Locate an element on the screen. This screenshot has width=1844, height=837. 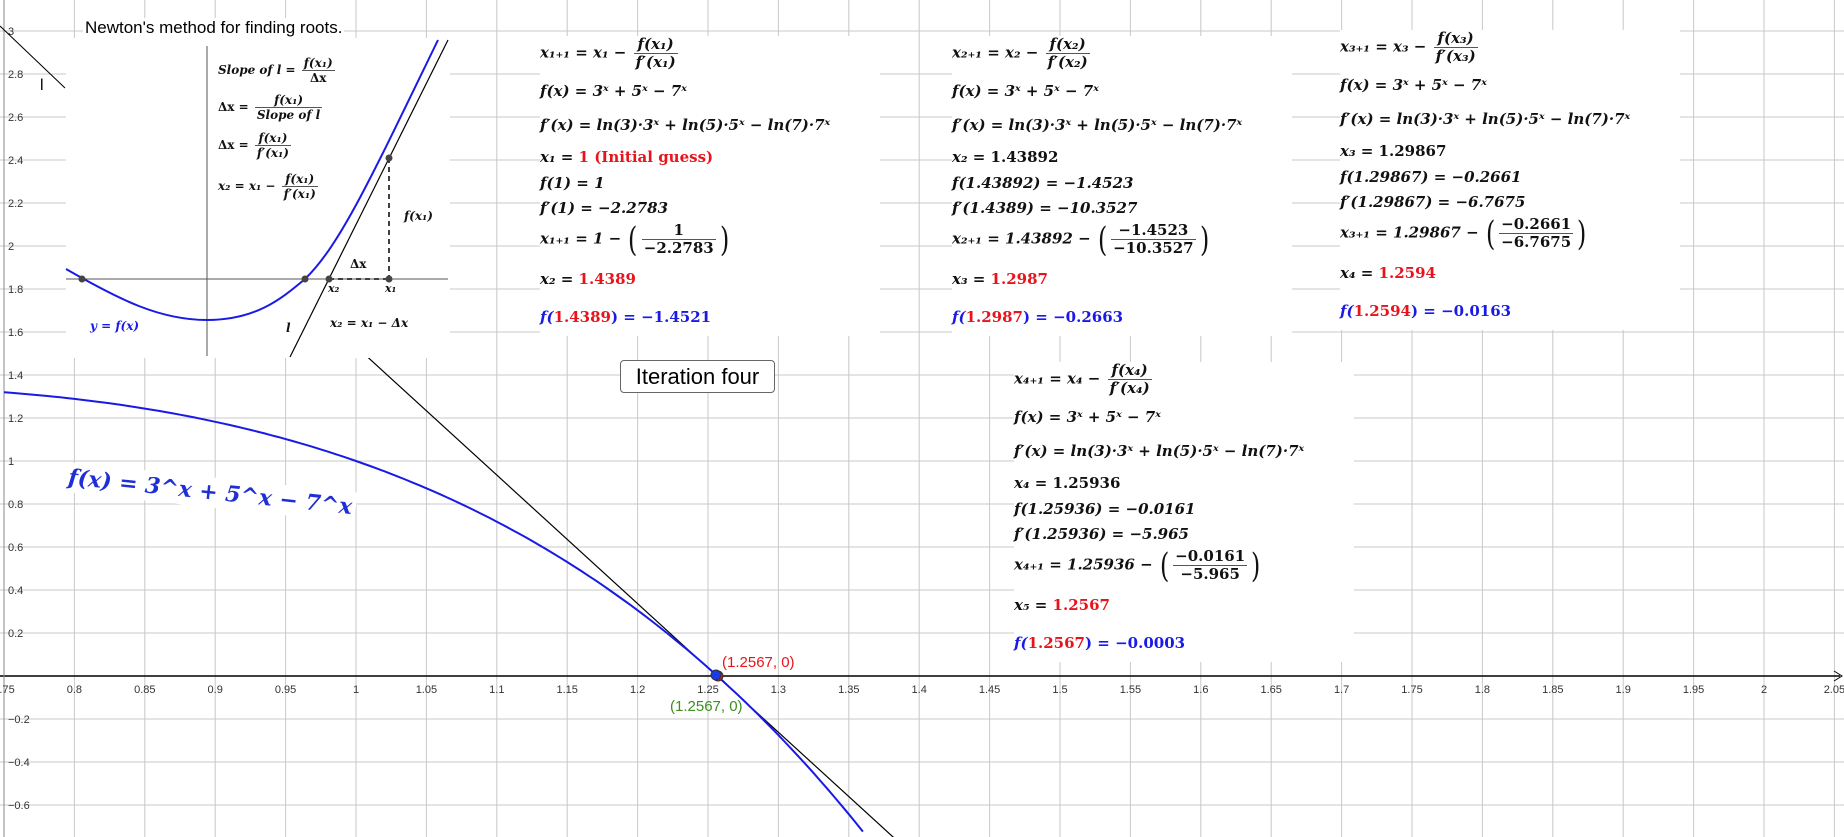
inset-diagram is located at coordinates (257, 198).